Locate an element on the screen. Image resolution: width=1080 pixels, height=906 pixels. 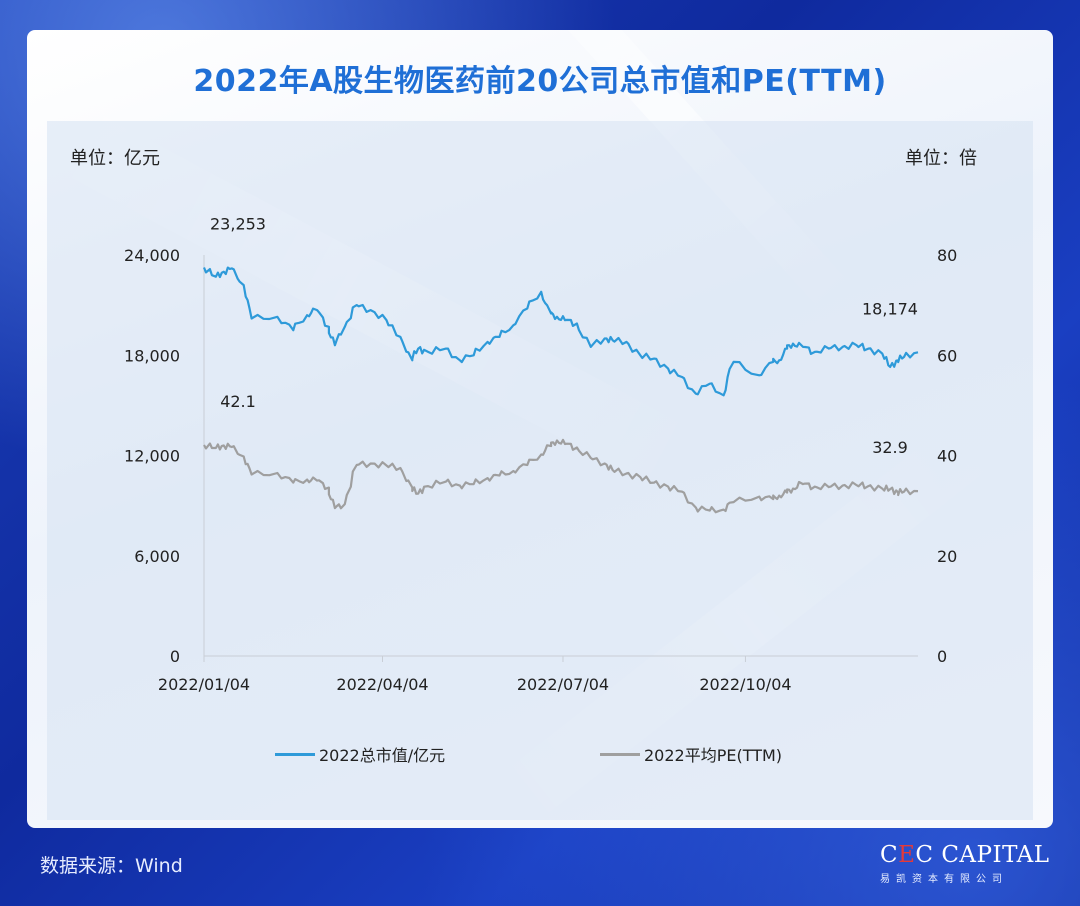
x-tick-label: 2022/10/04 is located at coordinates (745, 684).